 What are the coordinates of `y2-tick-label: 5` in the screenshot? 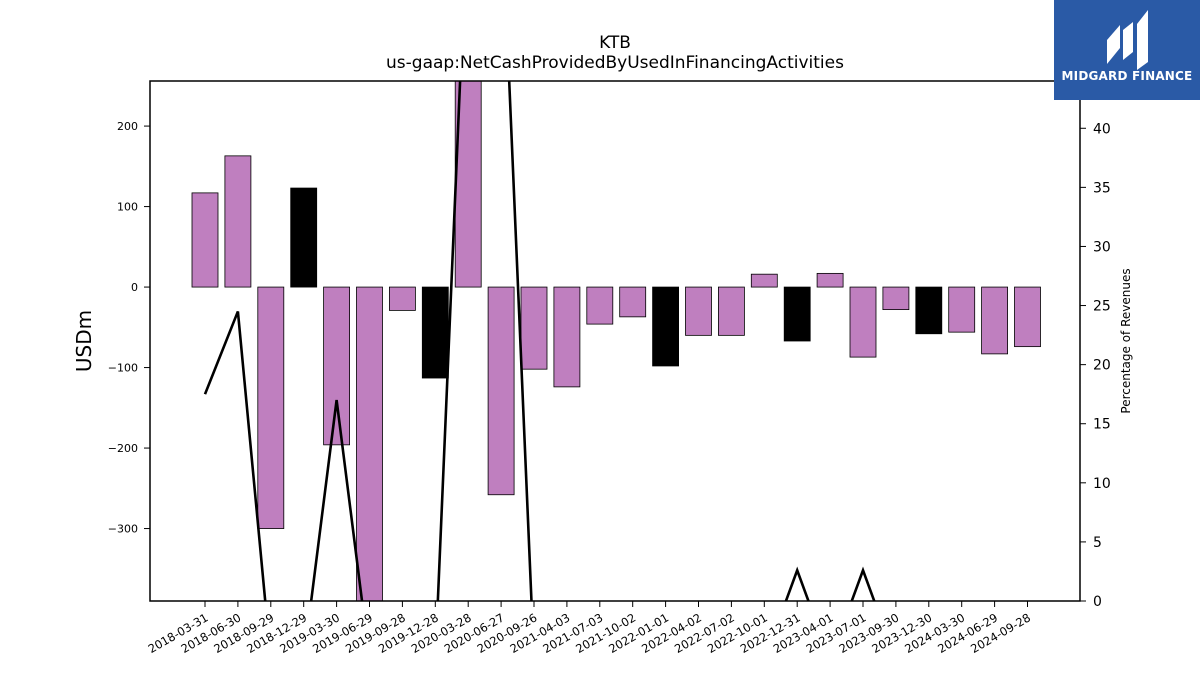 It's located at (1097, 543).